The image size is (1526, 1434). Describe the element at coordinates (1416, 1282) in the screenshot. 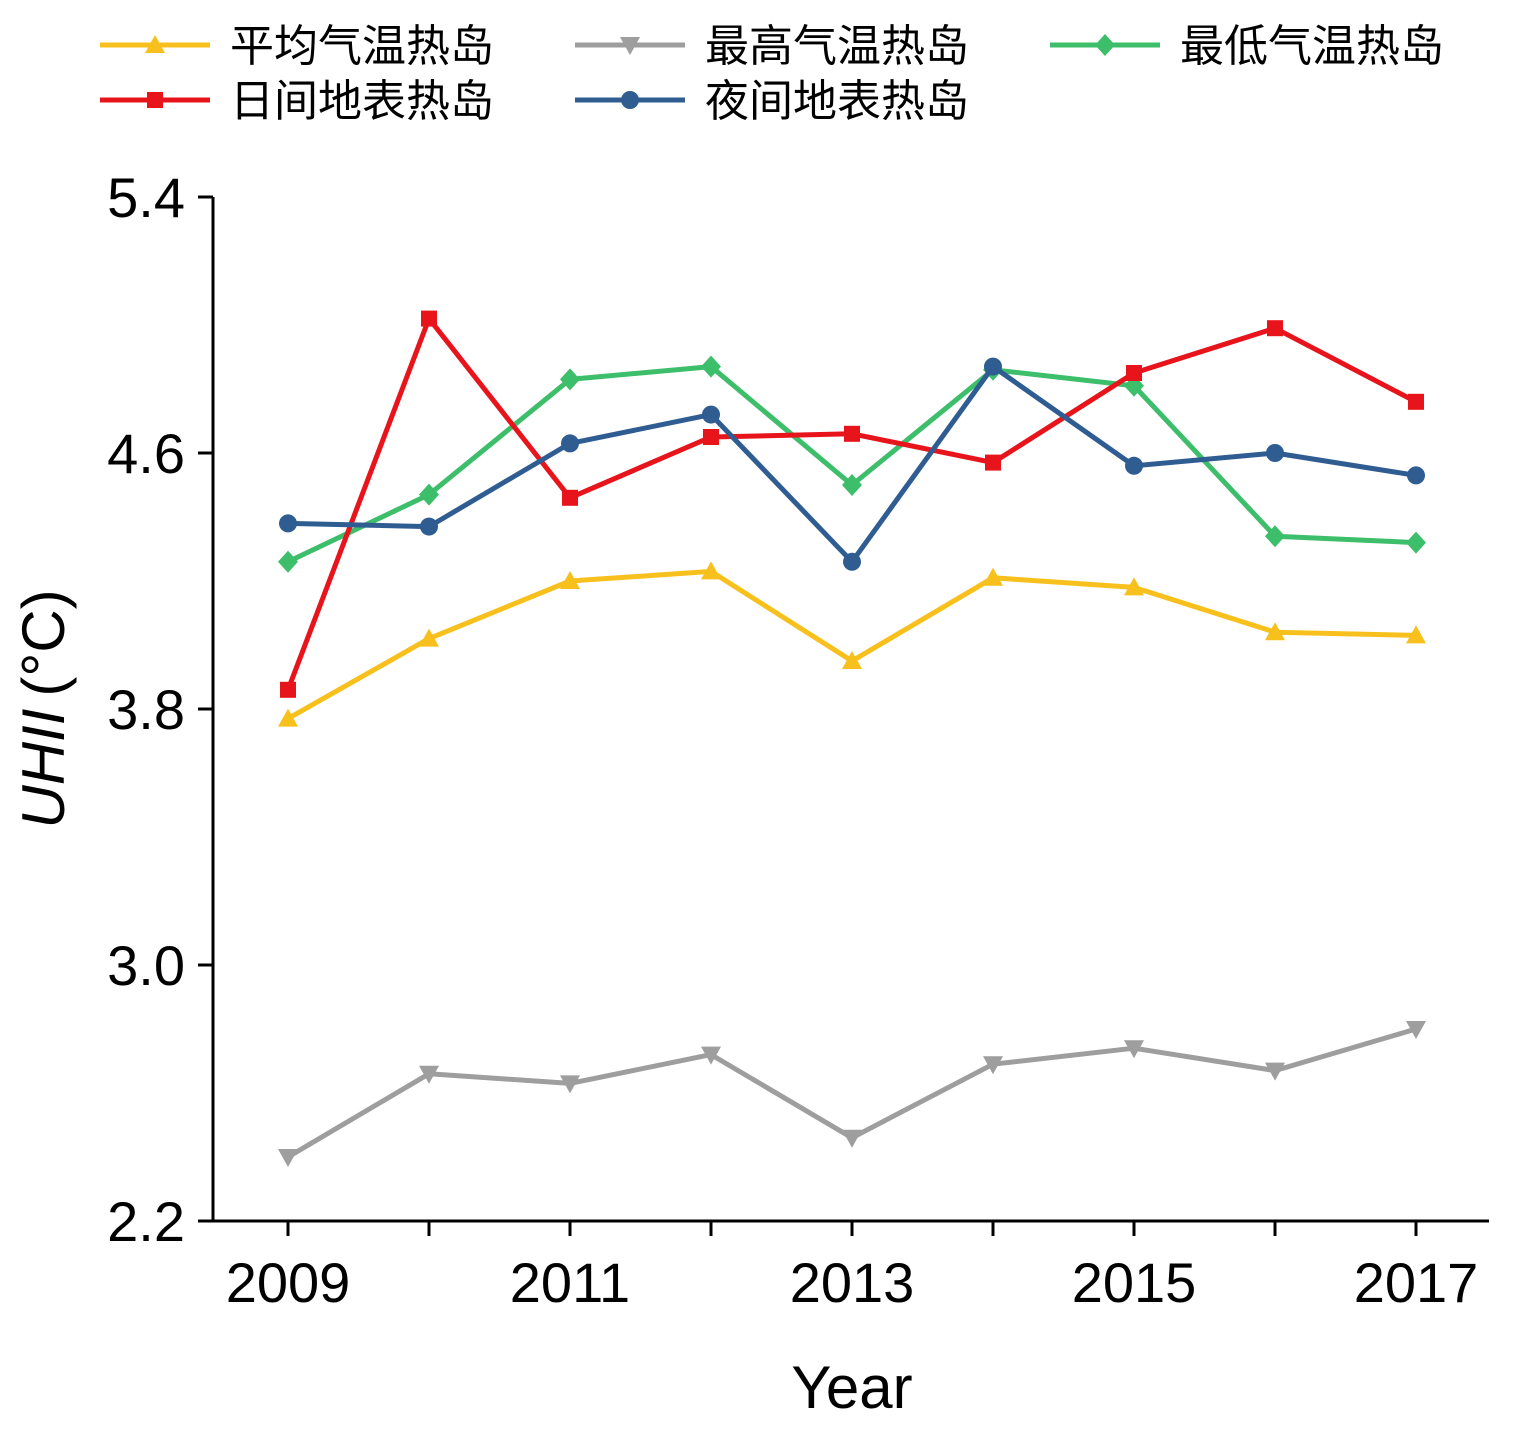

I see `x-tick-label: 2017` at that location.